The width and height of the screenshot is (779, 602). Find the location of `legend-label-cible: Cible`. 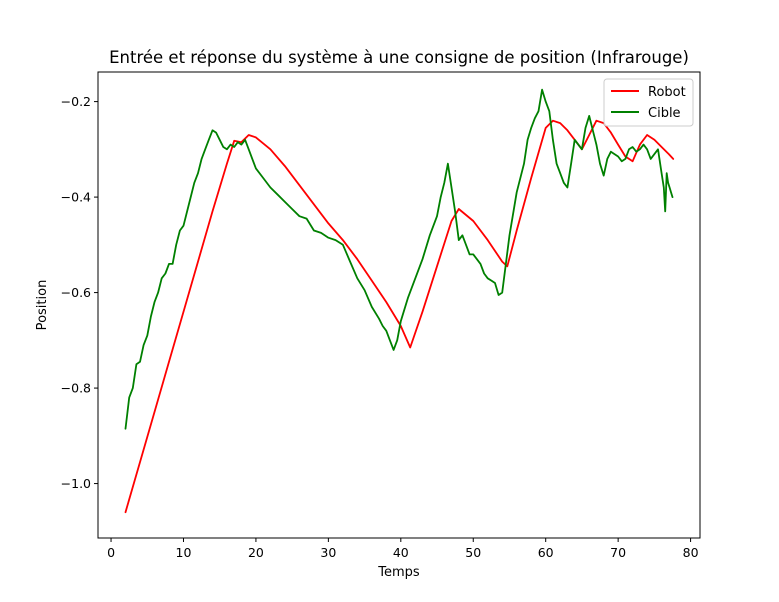

legend-label-cible: Cible is located at coordinates (664, 113).